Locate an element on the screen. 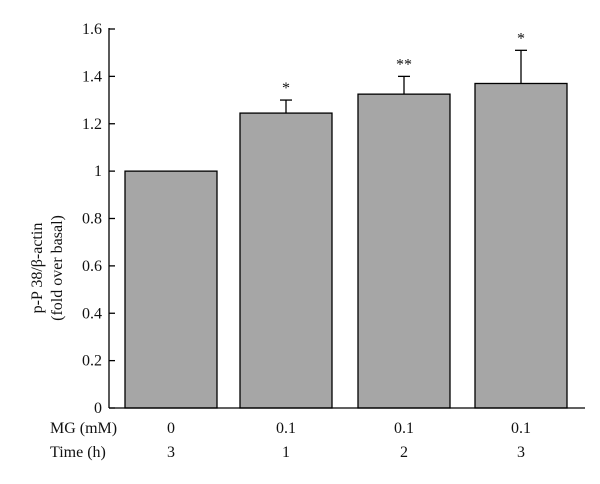  condition-value-2-4: 3 is located at coordinates (521, 452).